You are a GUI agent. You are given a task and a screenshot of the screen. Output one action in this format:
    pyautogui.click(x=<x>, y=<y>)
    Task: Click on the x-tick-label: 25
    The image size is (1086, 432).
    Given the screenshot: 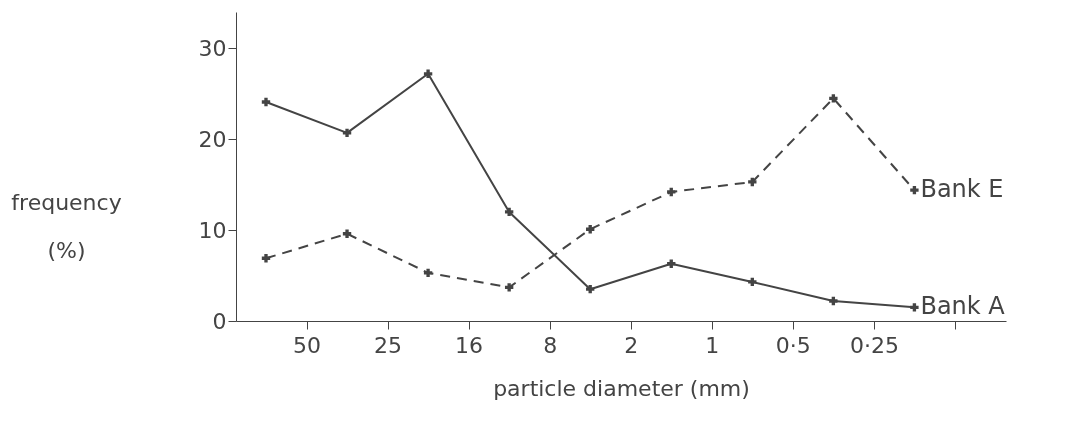 What is the action you would take?
    pyautogui.click(x=388, y=345)
    